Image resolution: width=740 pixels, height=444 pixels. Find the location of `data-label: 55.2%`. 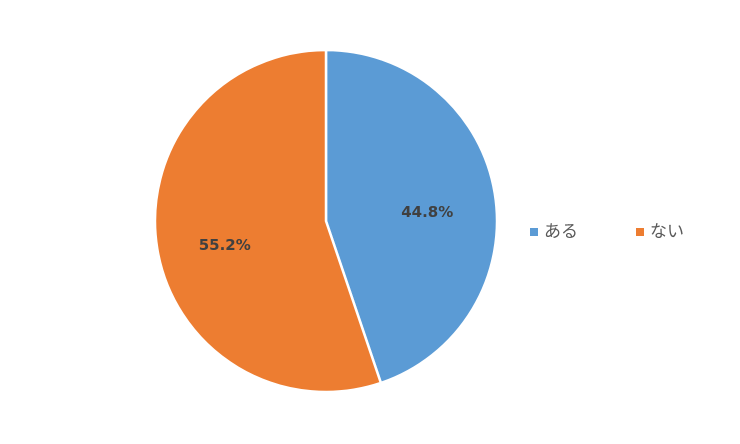

data-label: 55.2% is located at coordinates (225, 245).